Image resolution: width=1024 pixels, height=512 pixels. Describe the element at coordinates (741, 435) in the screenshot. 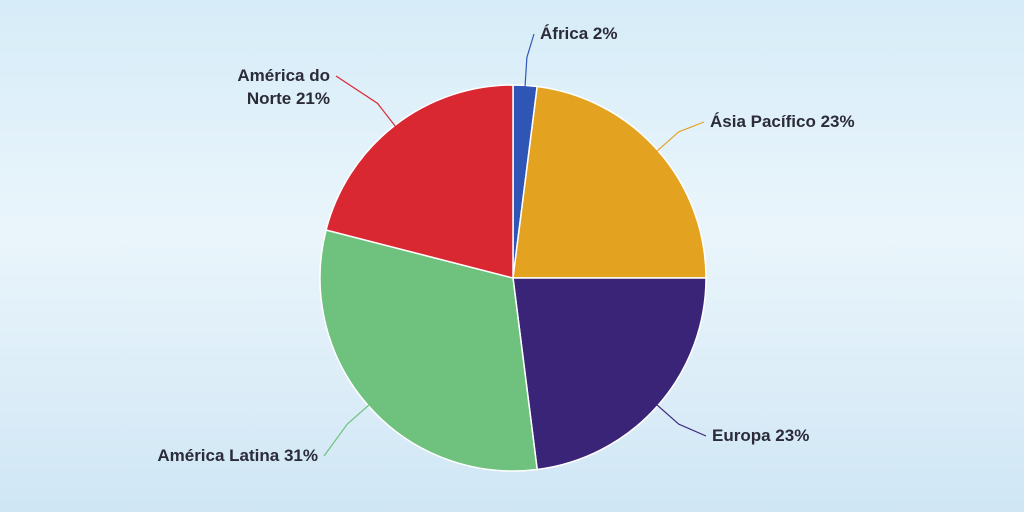

I see `category-label: Europa` at that location.